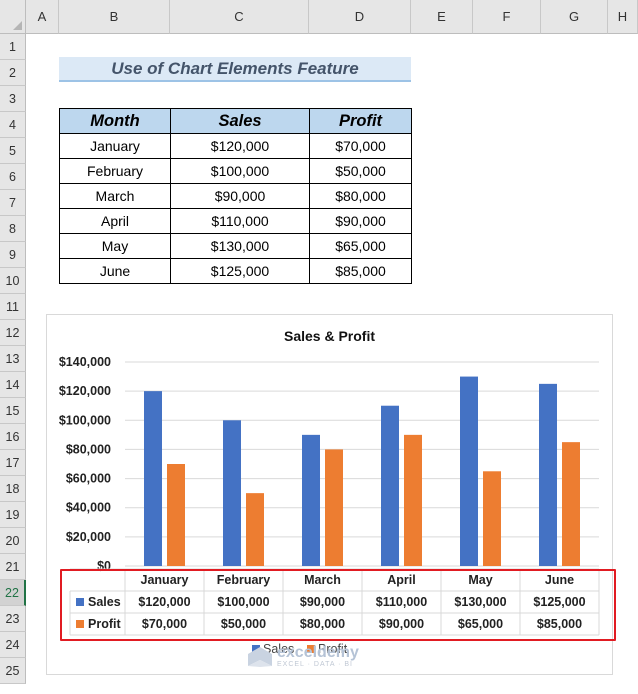  Describe the element at coordinates (115, 271) in the screenshot. I see `cell-month: June` at that location.